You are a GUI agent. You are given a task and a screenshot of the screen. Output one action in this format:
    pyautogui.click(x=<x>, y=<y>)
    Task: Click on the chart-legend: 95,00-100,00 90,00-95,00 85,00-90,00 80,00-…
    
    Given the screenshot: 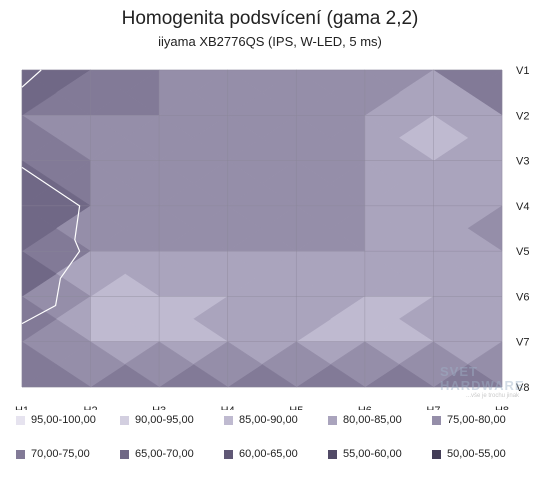 What is the action you would take?
    pyautogui.click(x=281, y=437)
    